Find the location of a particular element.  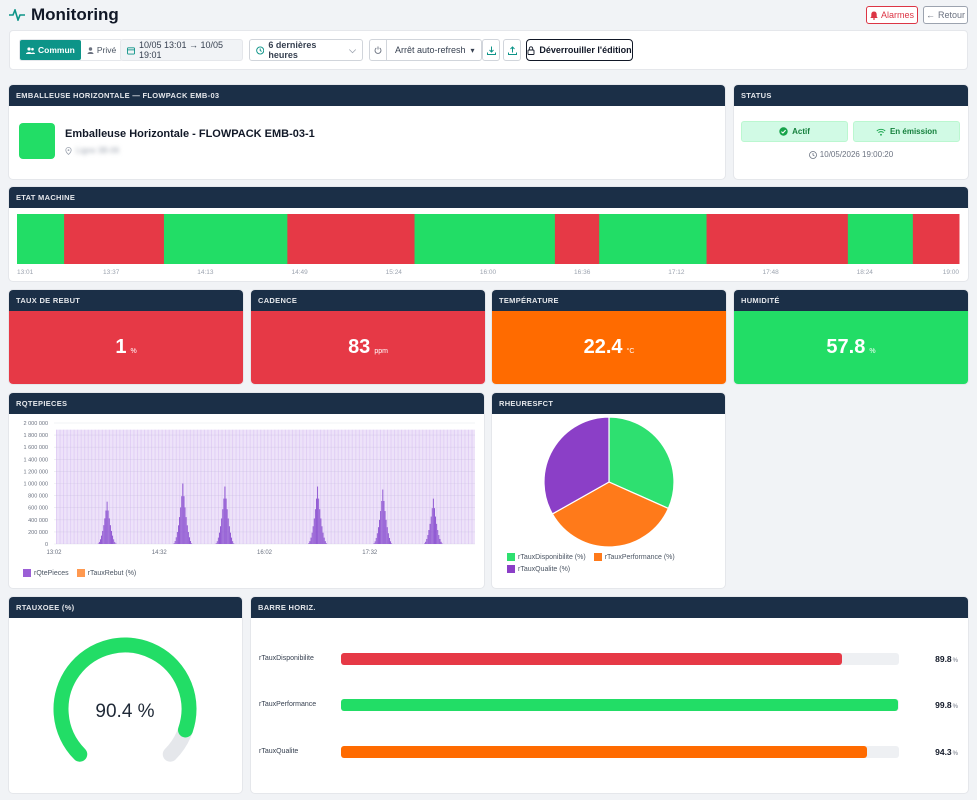

alarms-button: Alarmes is located at coordinates (892, 15).